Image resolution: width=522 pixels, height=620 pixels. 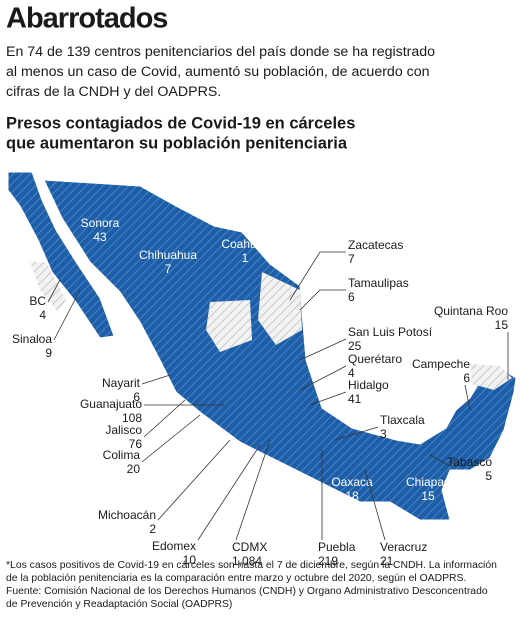 What do you see at coordinates (111, 404) in the screenshot?
I see `state-name: Guanajuato` at bounding box center [111, 404].